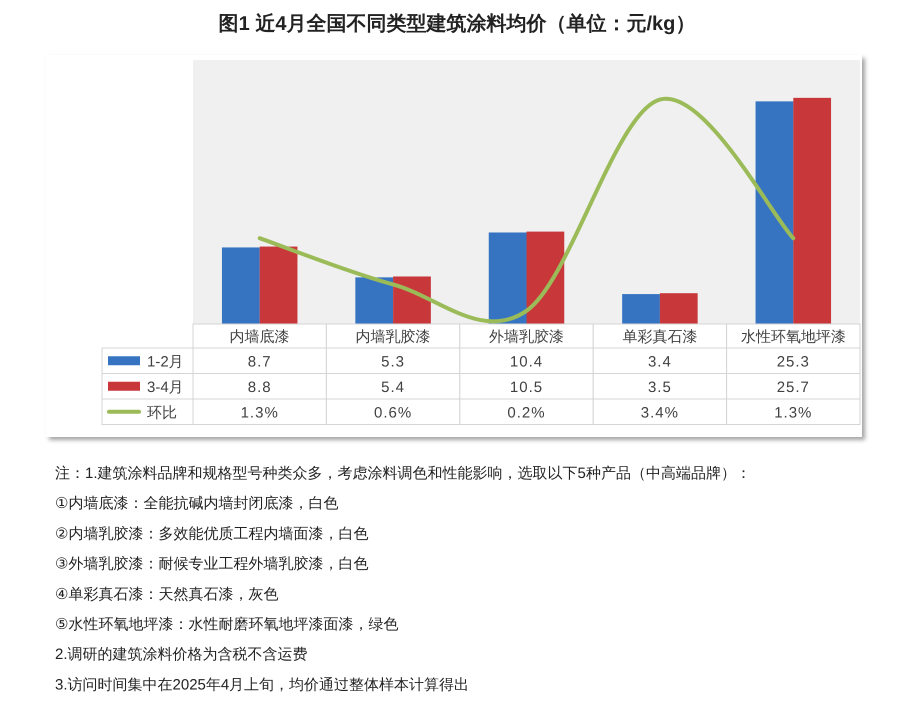  Describe the element at coordinates (196, 503) in the screenshot. I see `note: ①内墙底漆：全能抗碱内墙封闭底漆，白色` at that location.